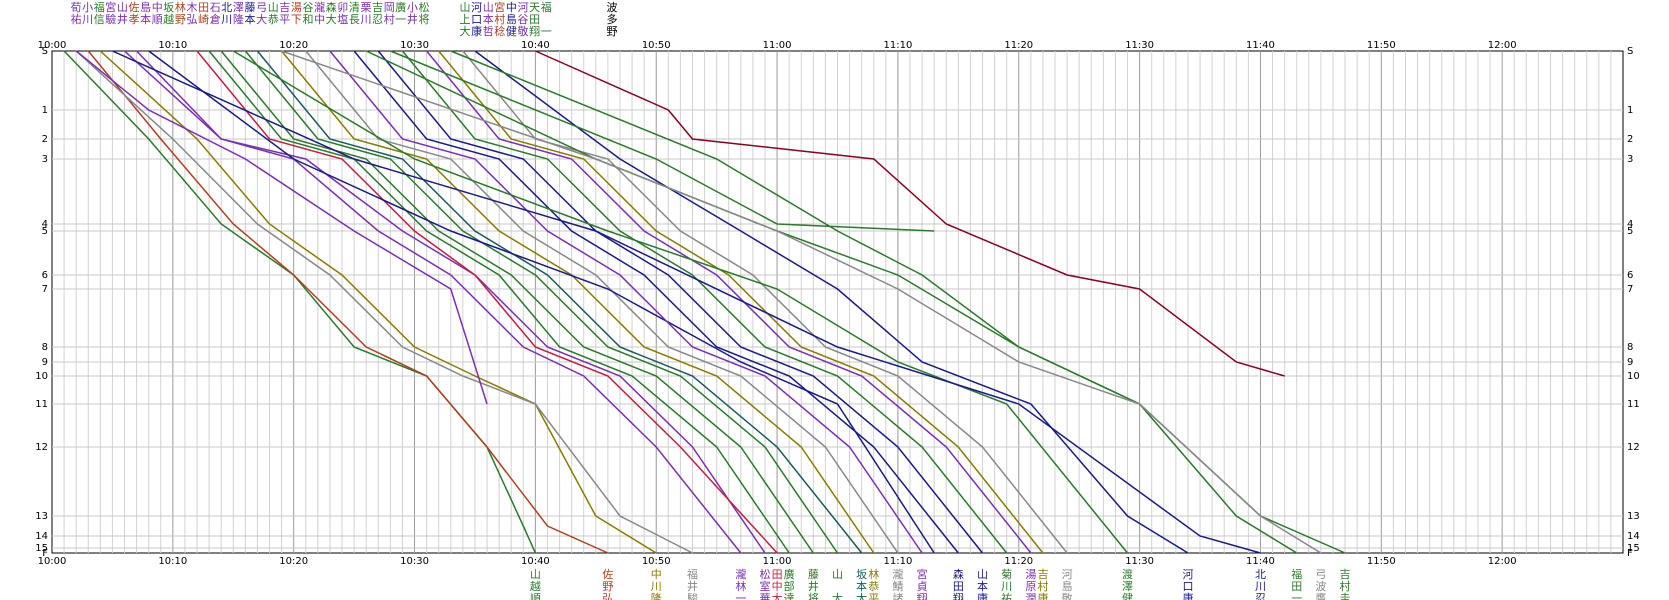 The image size is (1669, 600). I want to click on finish-runner-name: 田, so click(1296, 586).